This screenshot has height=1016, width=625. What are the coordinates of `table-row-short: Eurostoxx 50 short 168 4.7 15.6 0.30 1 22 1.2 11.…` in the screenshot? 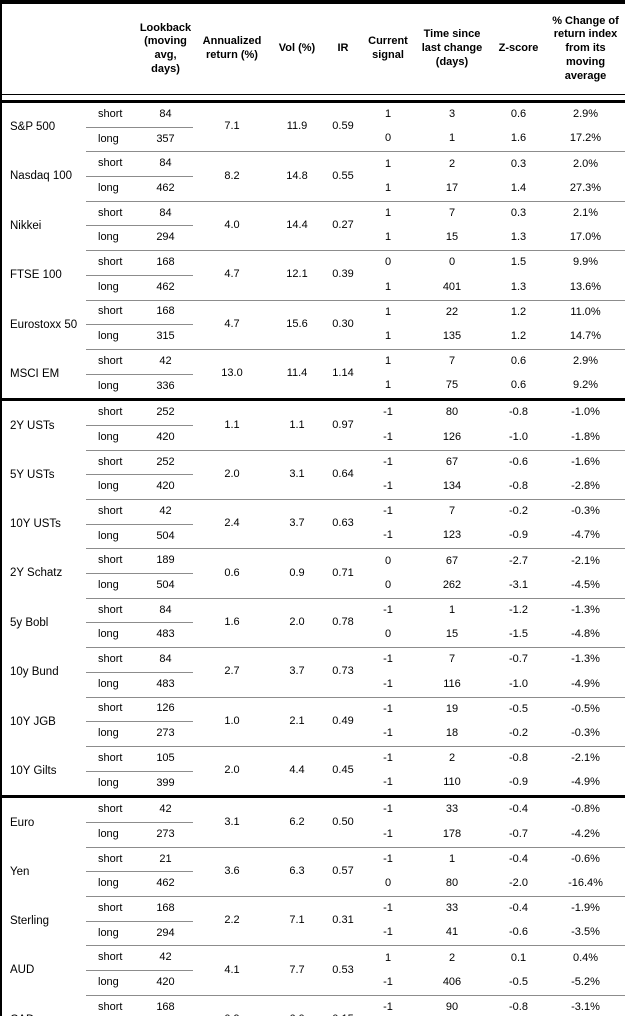 It's located at (313, 324).